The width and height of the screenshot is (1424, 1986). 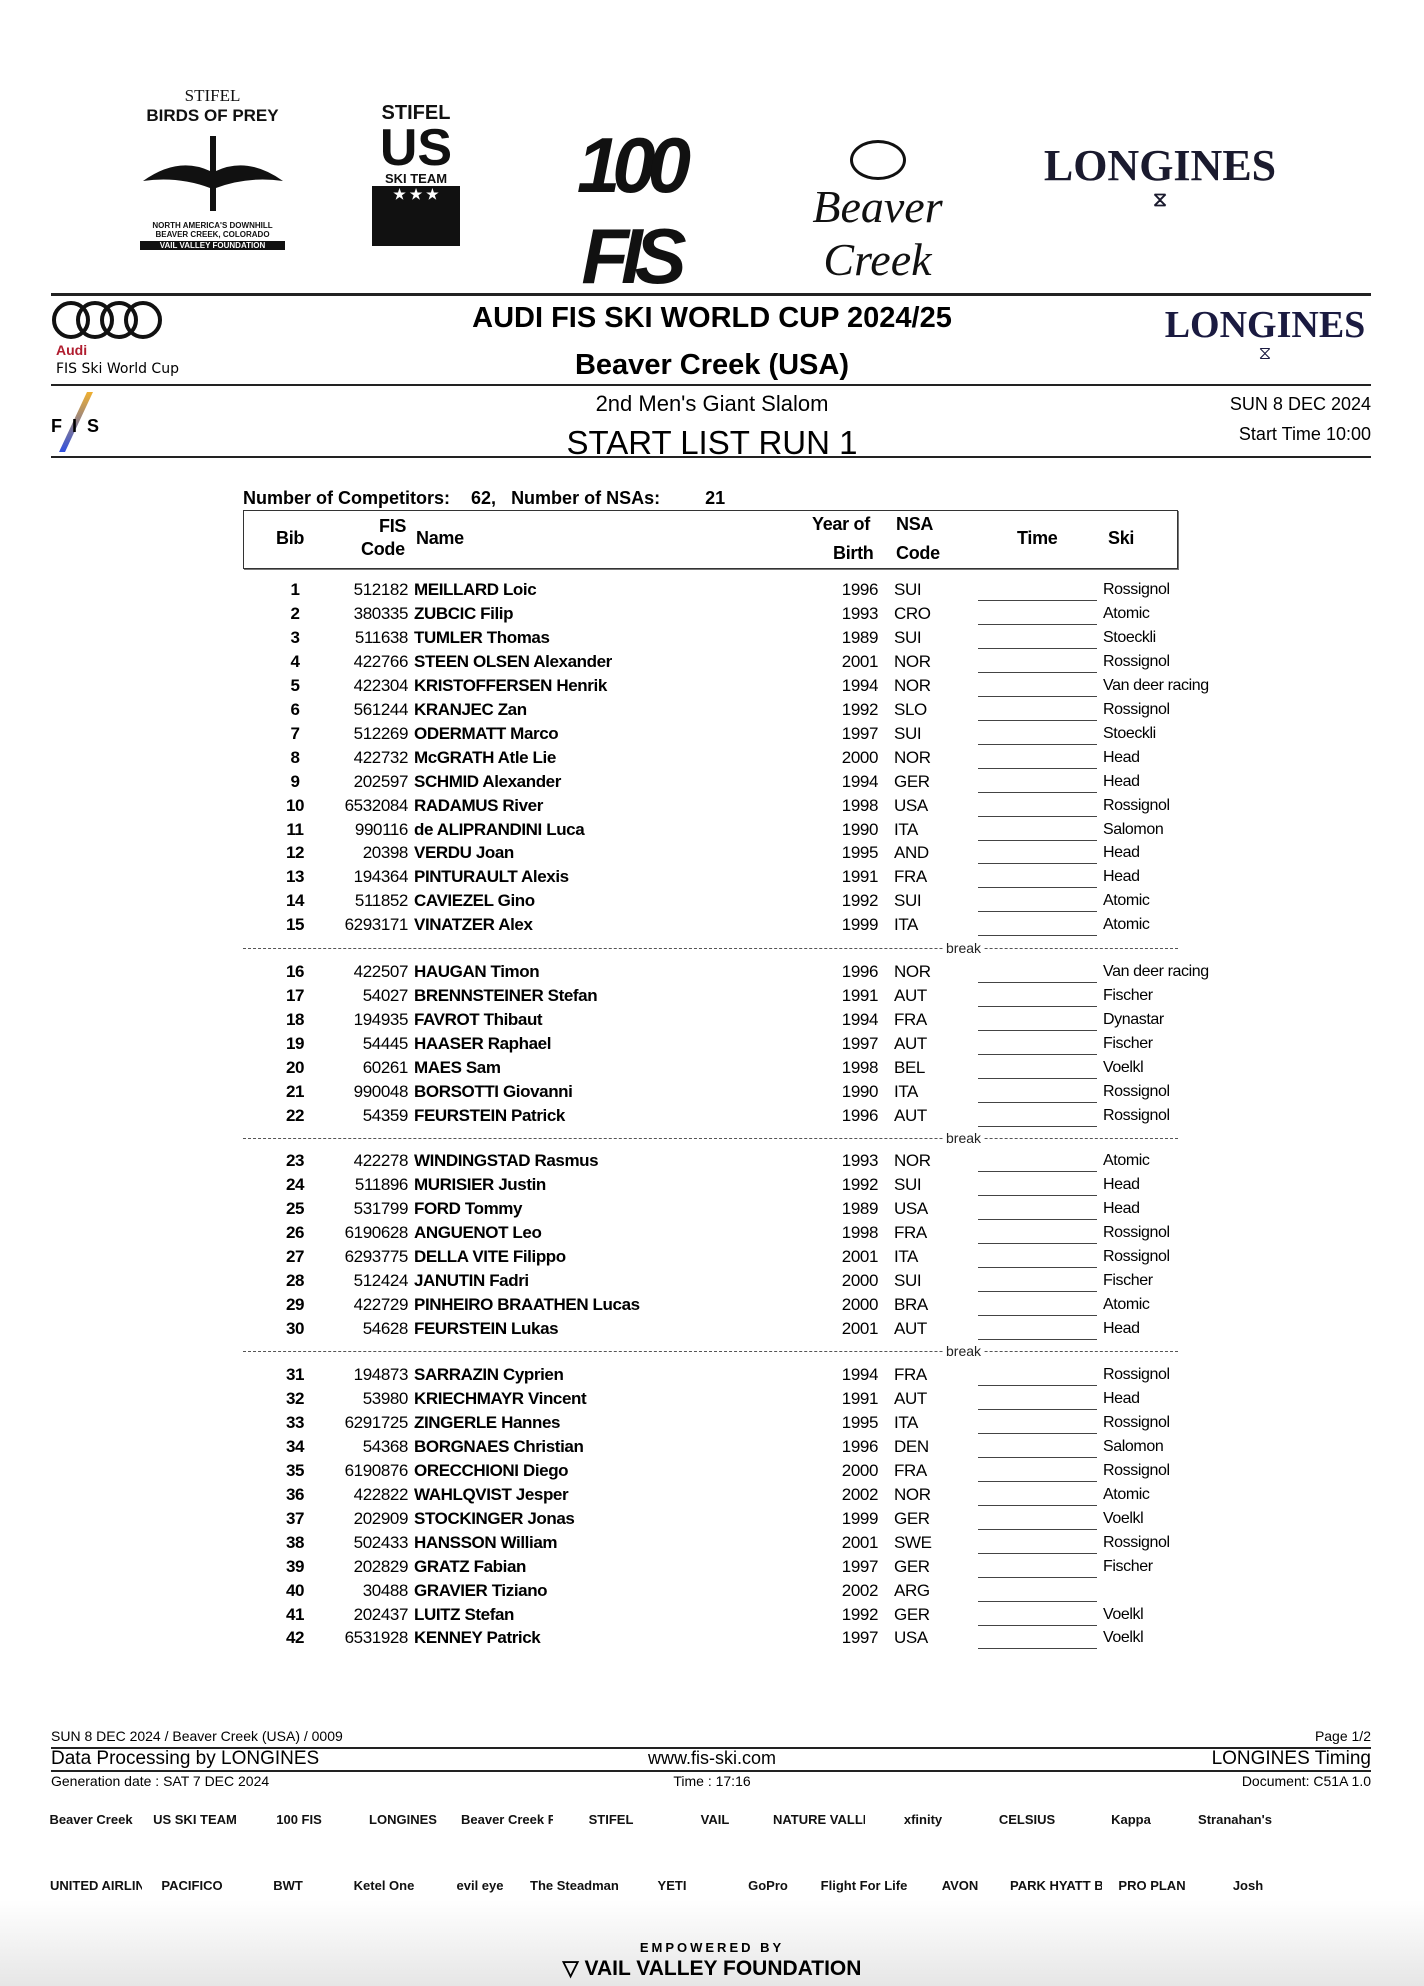 What do you see at coordinates (711, 294) in the screenshot?
I see `header-rule-top` at bounding box center [711, 294].